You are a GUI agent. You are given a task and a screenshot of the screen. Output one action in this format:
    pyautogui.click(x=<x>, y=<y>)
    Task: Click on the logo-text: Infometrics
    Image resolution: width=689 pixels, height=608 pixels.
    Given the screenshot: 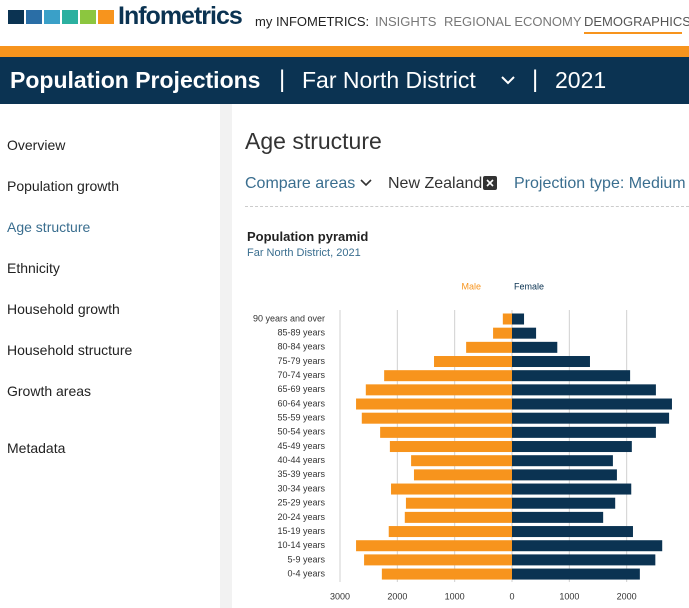 What is the action you would take?
    pyautogui.click(x=180, y=16)
    